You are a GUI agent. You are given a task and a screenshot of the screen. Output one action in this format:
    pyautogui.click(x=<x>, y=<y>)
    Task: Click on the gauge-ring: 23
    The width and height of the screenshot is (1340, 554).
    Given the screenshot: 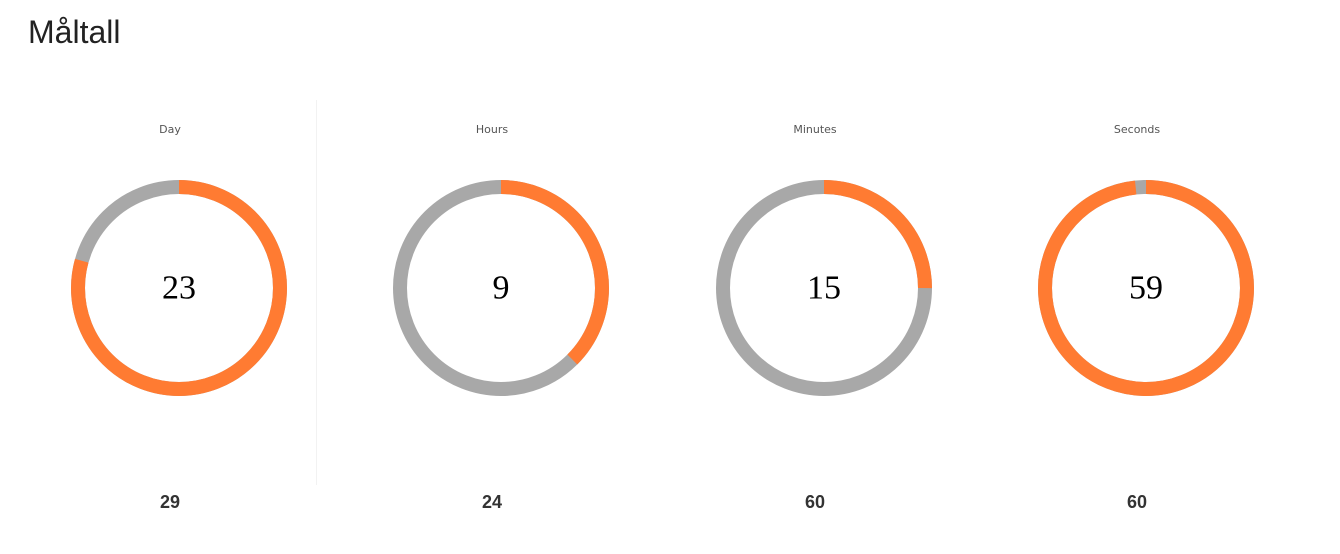 What is the action you would take?
    pyautogui.click(x=179, y=288)
    